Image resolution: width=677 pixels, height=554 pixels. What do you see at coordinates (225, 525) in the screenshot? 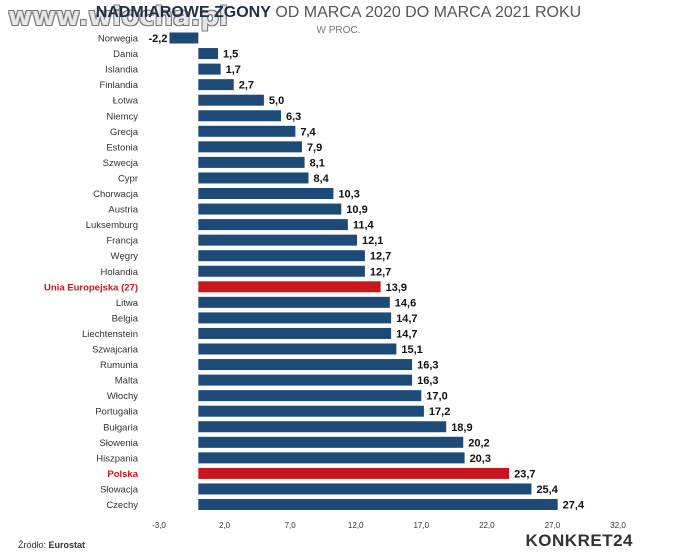
I see `x-tick-label: 2,0` at bounding box center [225, 525].